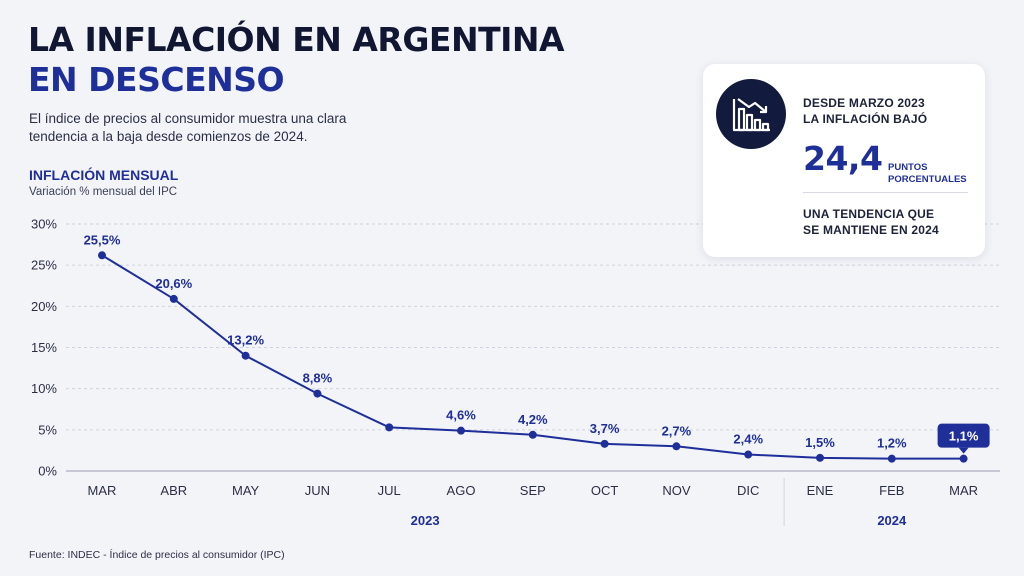 The image size is (1024, 576). What do you see at coordinates (44, 306) in the screenshot?
I see `y-tick-label: 20%` at bounding box center [44, 306].